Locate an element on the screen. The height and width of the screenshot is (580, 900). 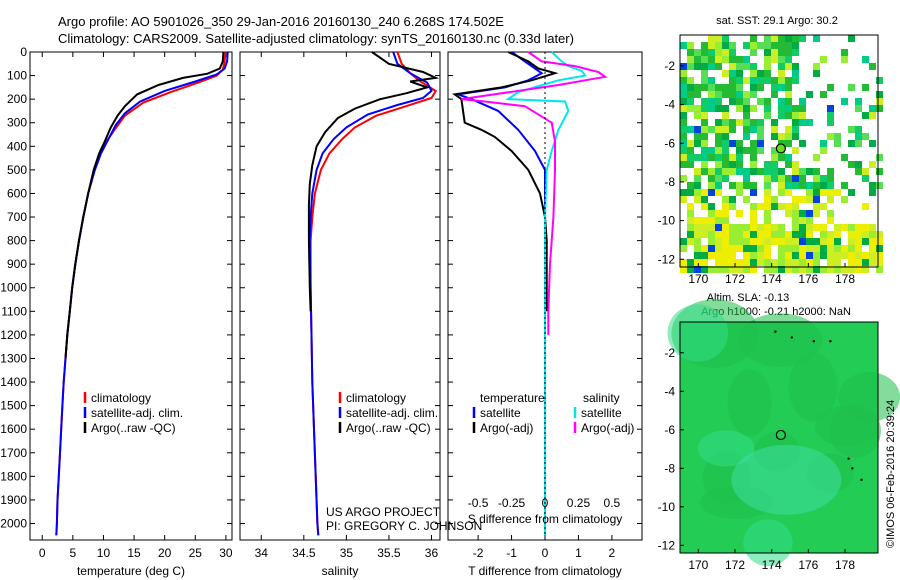
sla-map-xtick-label: 172 is located at coordinates (735, 565).